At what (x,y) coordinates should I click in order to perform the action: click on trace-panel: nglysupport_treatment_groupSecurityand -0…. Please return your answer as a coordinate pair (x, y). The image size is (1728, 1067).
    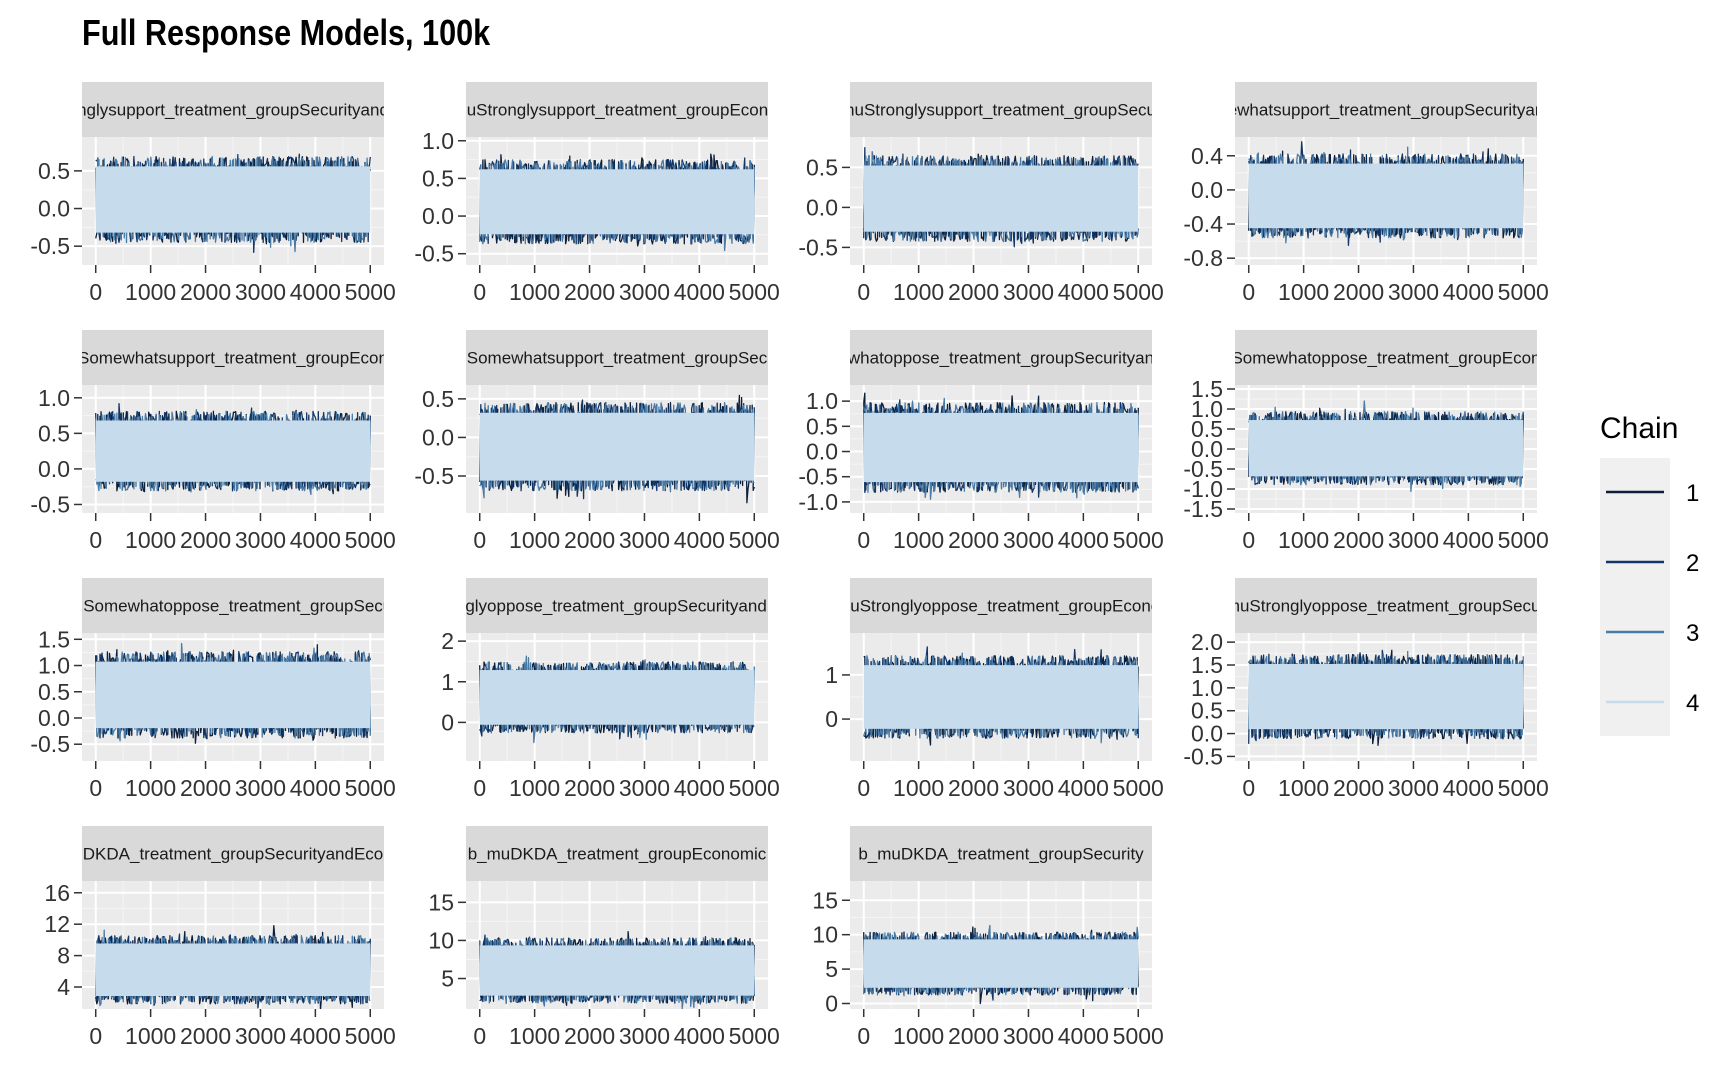
    Looking at the image, I should click on (213, 193).